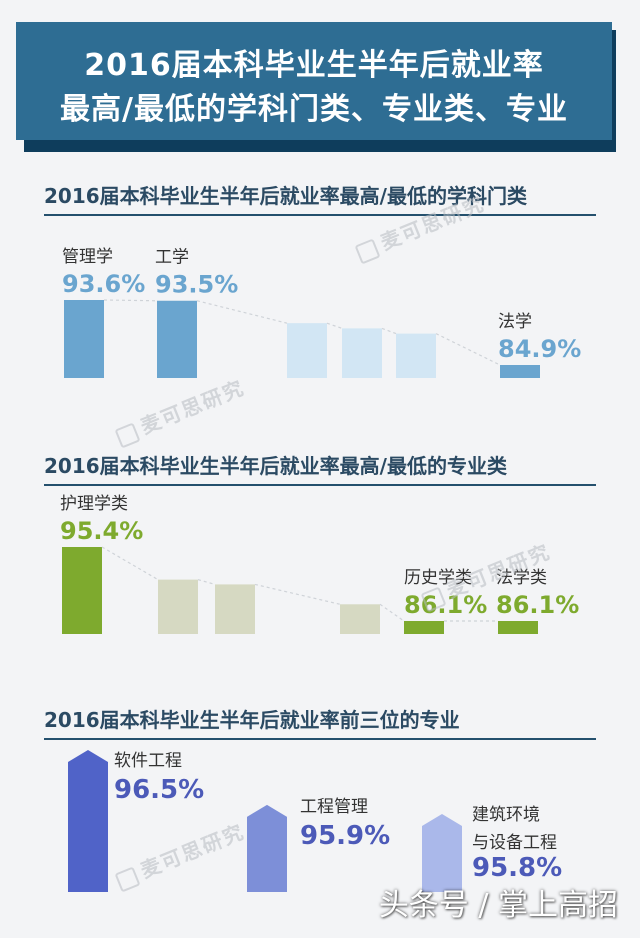  Describe the element at coordinates (101, 531) in the screenshot. I see `value-label: 95.4%` at that location.